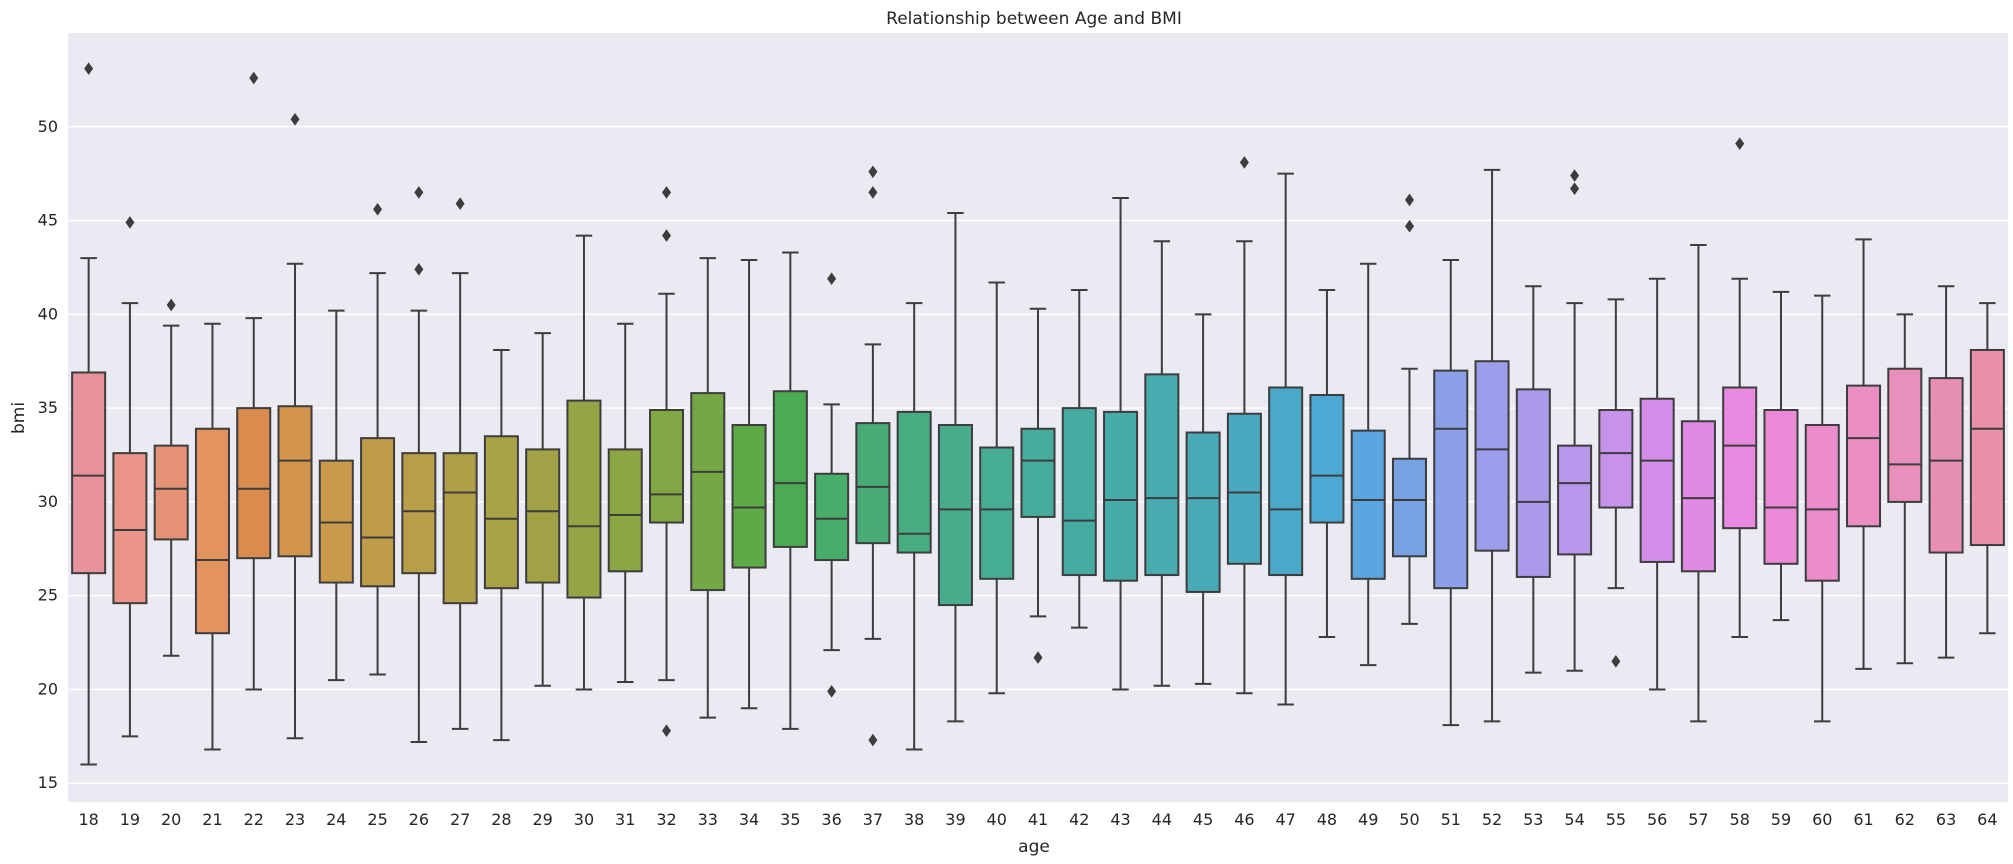 The width and height of the screenshot is (2013, 864). I want to click on x-tick-label-56: 56, so click(1657, 819).